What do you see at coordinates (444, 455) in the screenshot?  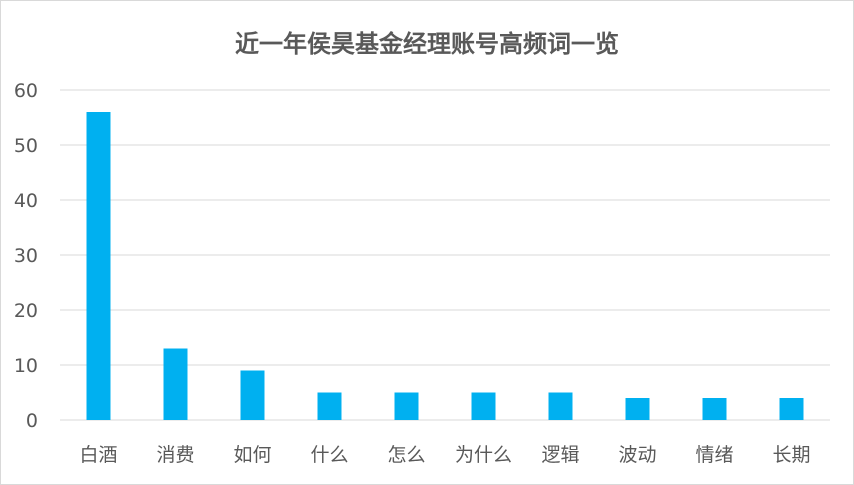 I see `x-axis-labels: 白酒 消费 如何 什么 怎么 为什么 逻辑 波动 情绪 长期` at bounding box center [444, 455].